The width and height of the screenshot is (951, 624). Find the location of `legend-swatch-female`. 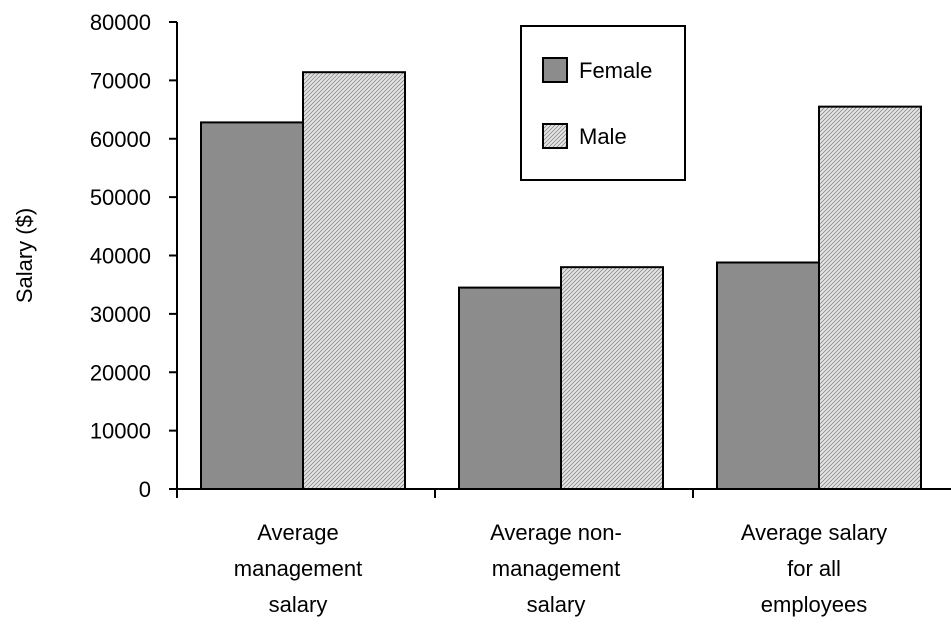

legend-swatch-female is located at coordinates (555, 70).